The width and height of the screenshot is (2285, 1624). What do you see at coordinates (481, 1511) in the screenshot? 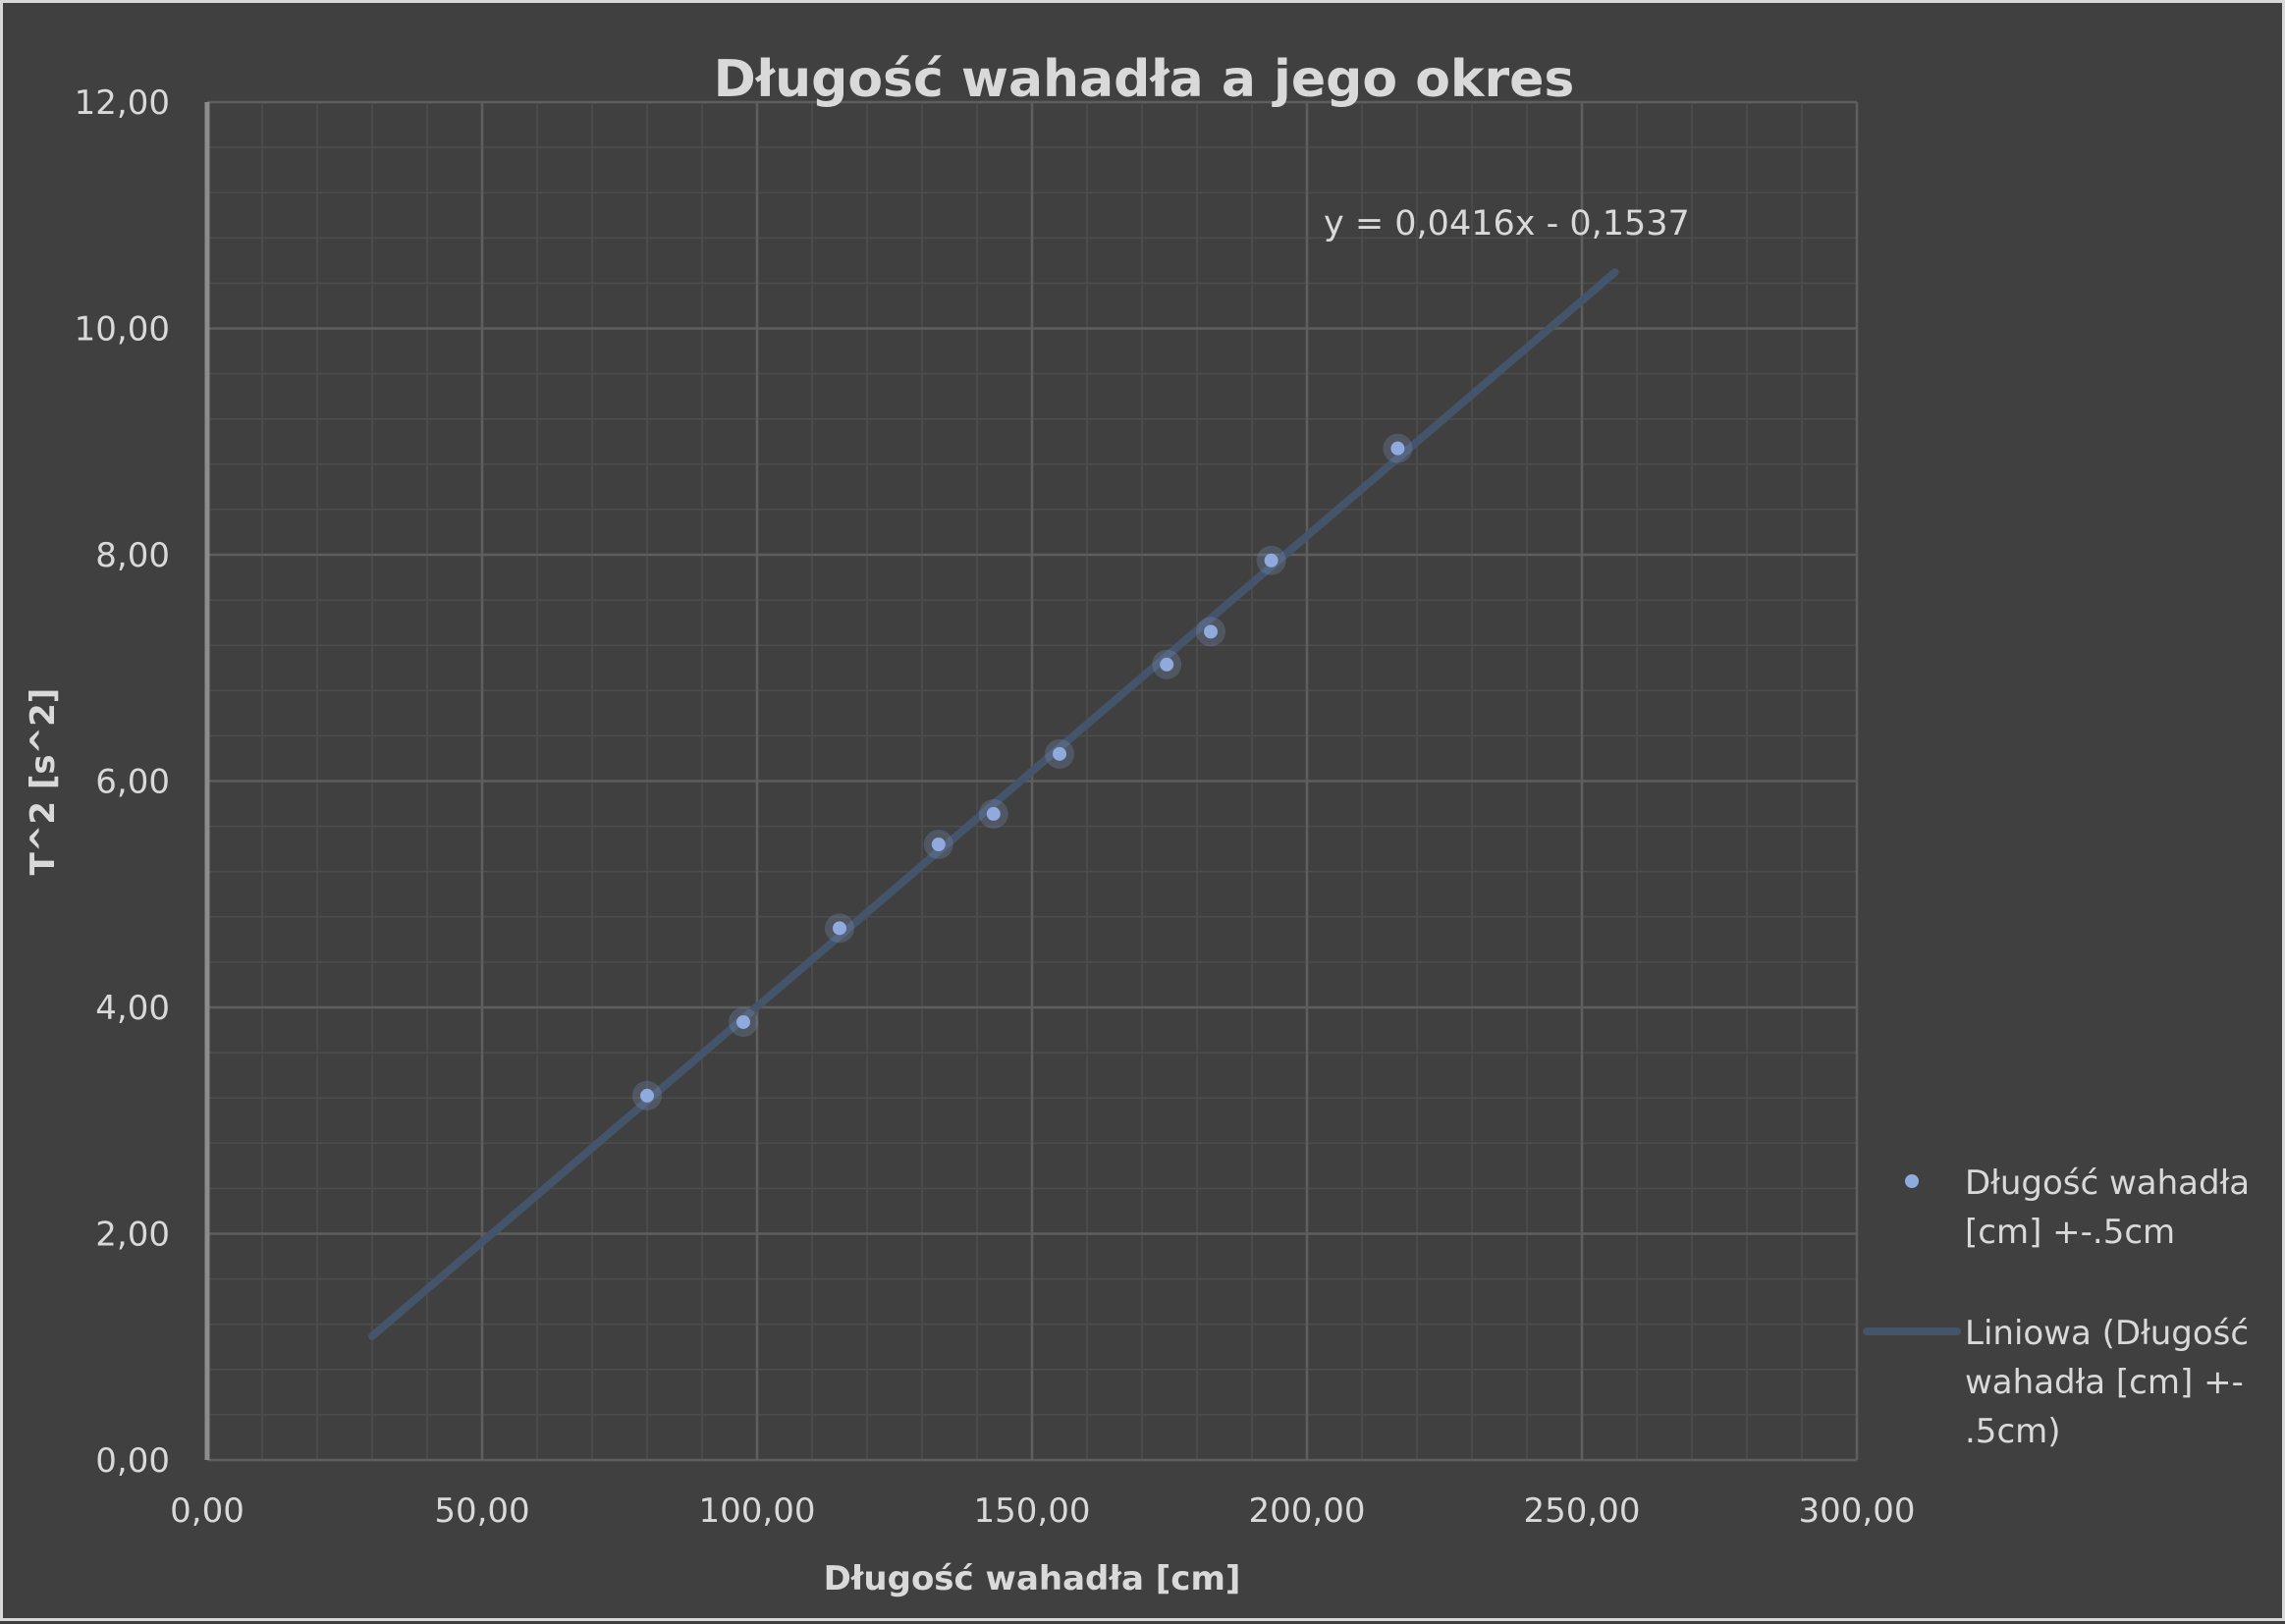
I see `x-tick-label: 50,00` at bounding box center [481, 1511].